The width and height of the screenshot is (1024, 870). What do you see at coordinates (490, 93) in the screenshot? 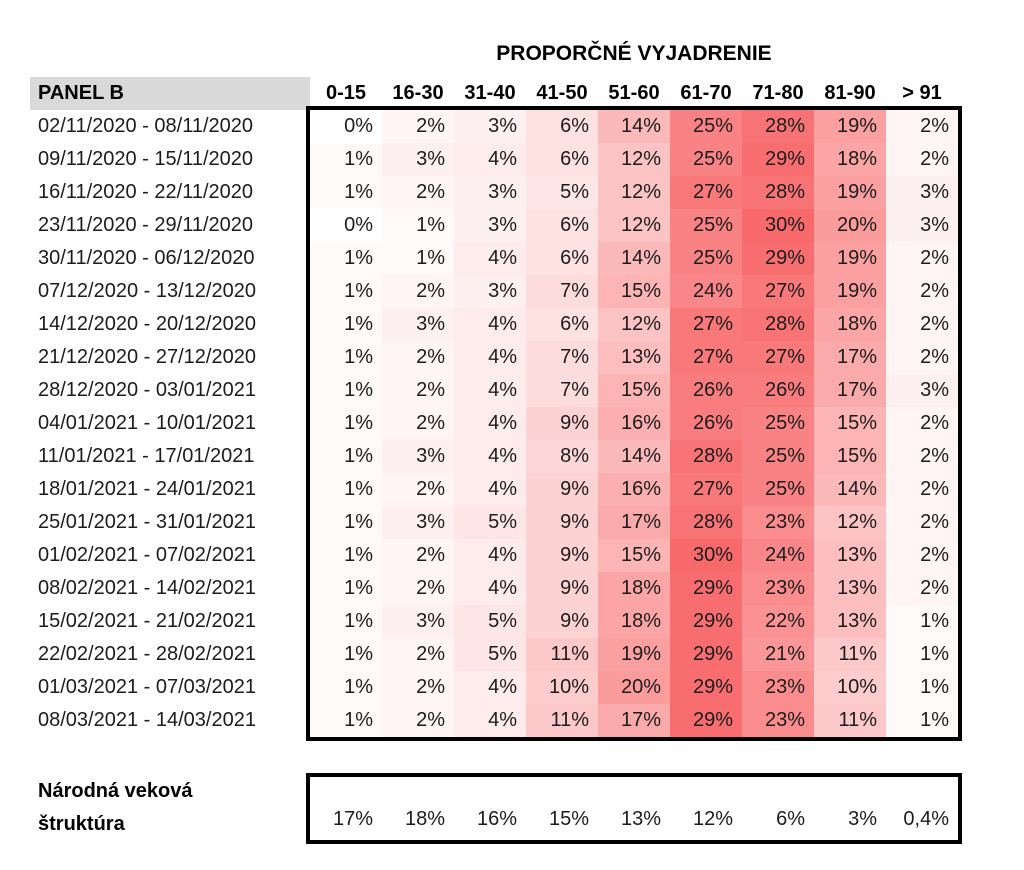
I see `column-header: 31-40` at bounding box center [490, 93].